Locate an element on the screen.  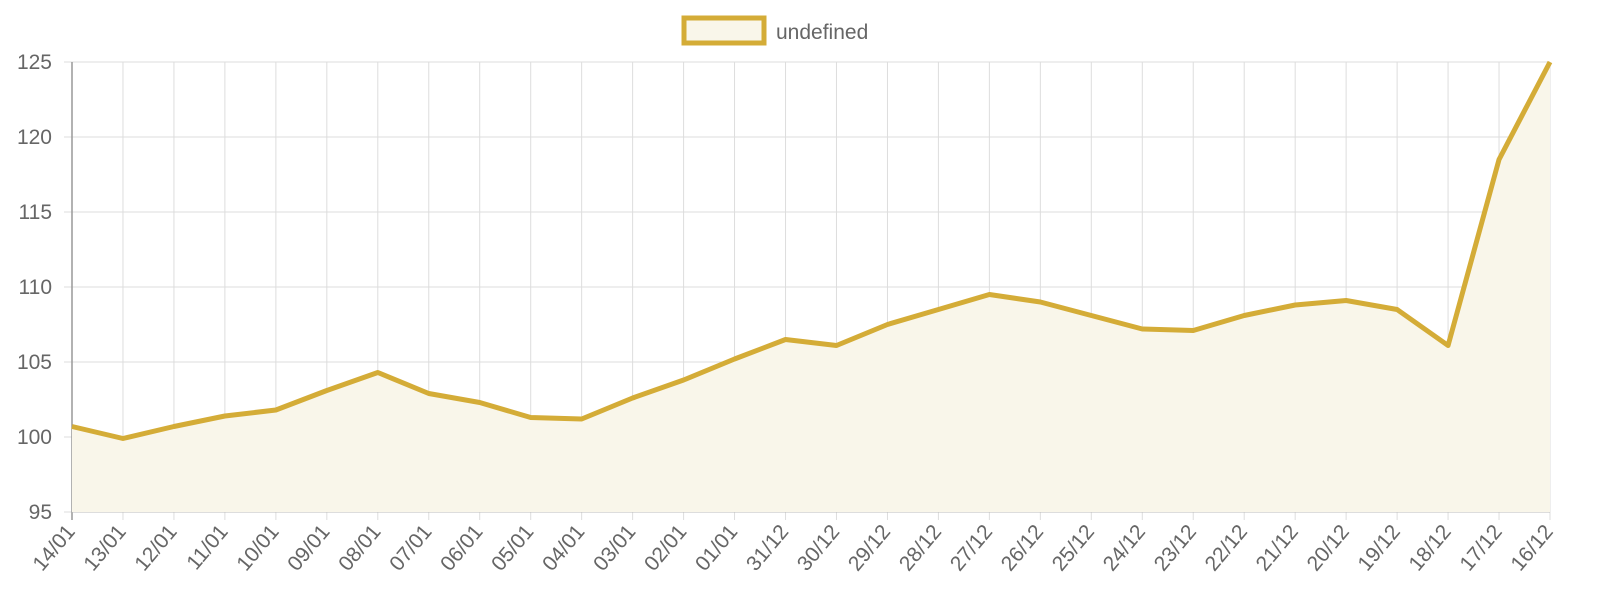
x-tick-label: 13/01 is located at coordinates (104, 547).